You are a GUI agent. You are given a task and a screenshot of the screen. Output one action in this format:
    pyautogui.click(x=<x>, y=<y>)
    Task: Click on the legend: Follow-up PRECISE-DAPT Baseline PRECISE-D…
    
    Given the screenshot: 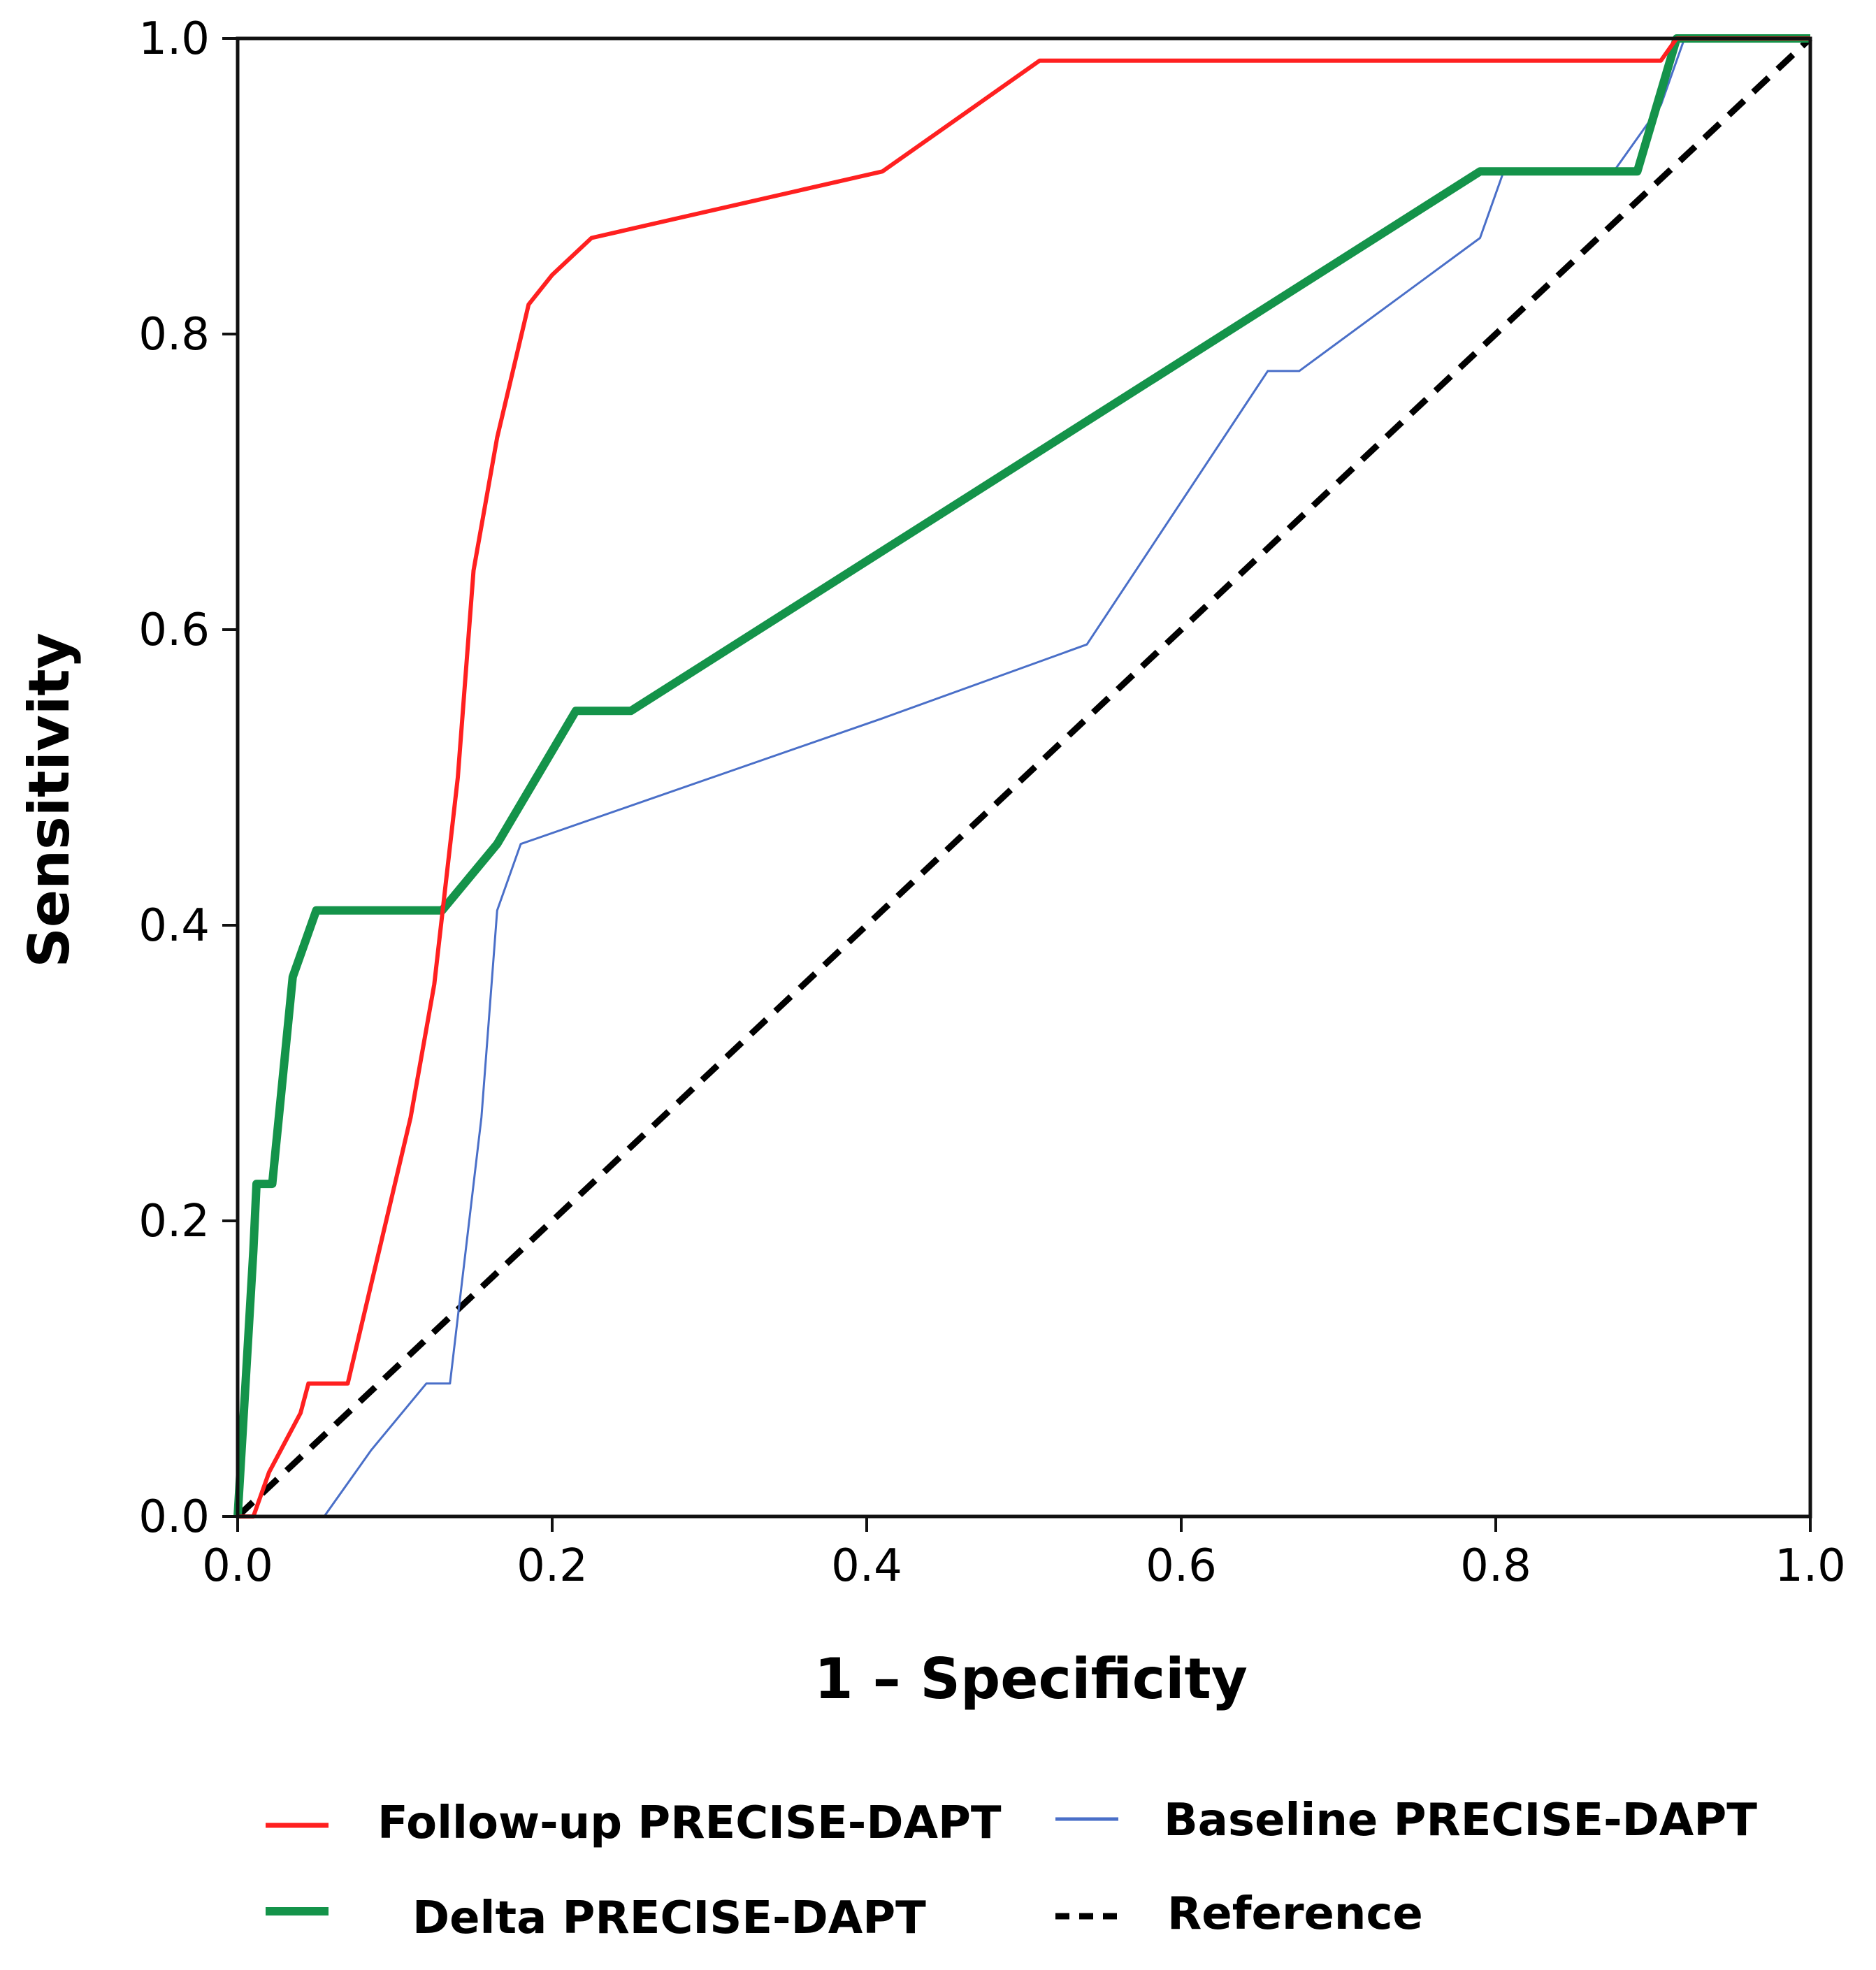 What is the action you would take?
    pyautogui.click(x=1011, y=1869)
    